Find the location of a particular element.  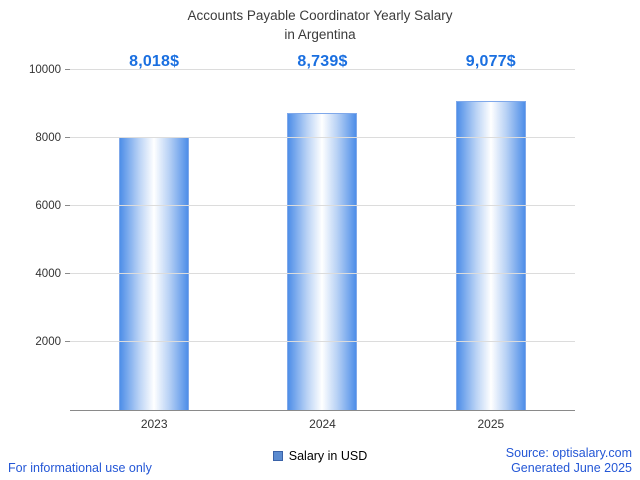

y-tick-label: 6000 is located at coordinates (48, 206).